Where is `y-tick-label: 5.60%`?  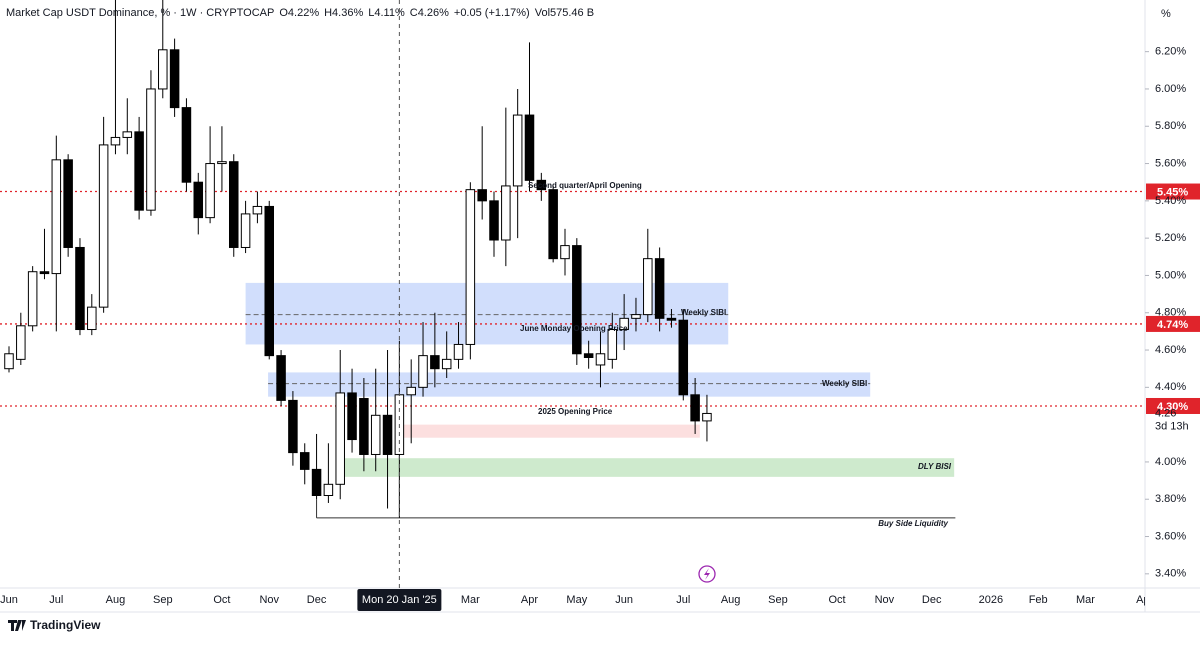
y-tick-label: 5.60% is located at coordinates (1170, 163).